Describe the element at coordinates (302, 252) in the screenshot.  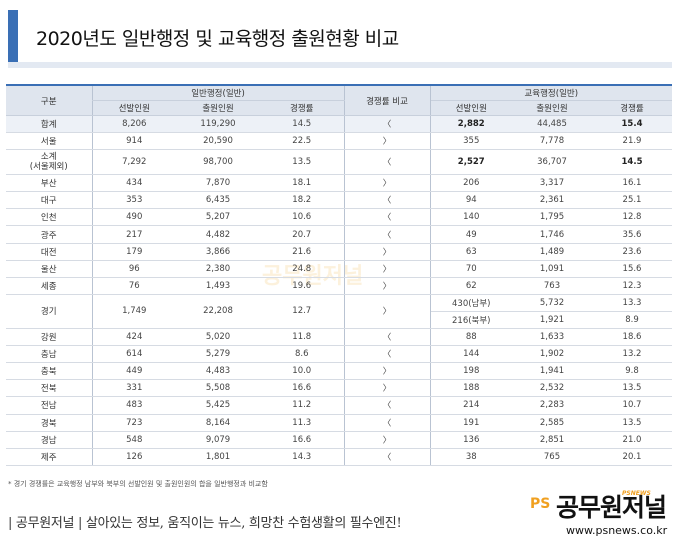
I see `general-ratio-cell: 21.6` at that location.